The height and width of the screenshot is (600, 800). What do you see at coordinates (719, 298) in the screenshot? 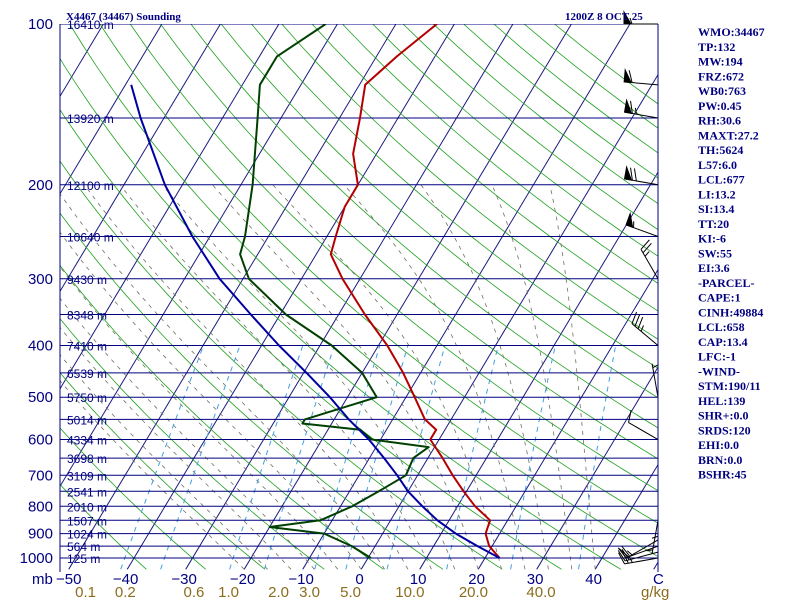
I see `sounding-index-line: CAPE:1` at bounding box center [719, 298].